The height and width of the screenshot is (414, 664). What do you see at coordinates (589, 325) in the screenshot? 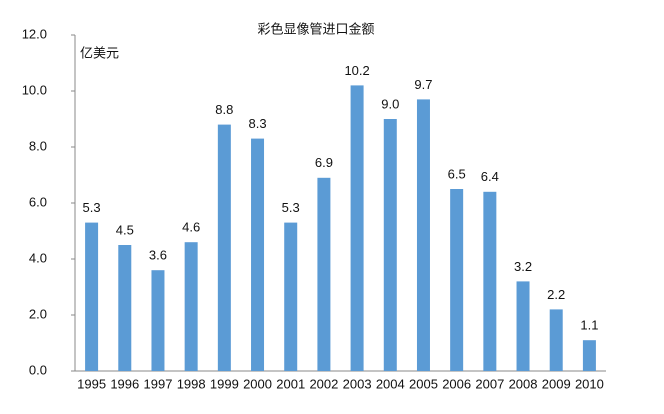
I see `value-label: 1.1` at bounding box center [589, 325].